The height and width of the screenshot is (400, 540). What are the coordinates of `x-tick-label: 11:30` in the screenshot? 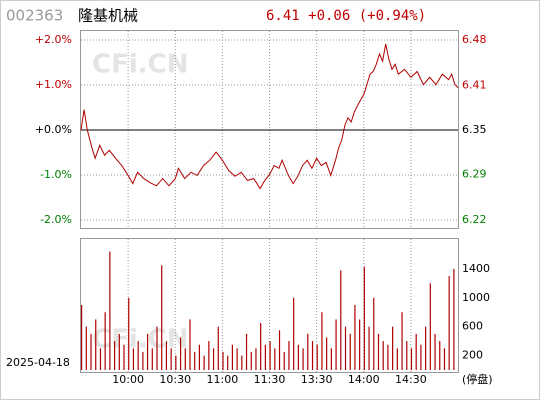 It's located at (270, 379).